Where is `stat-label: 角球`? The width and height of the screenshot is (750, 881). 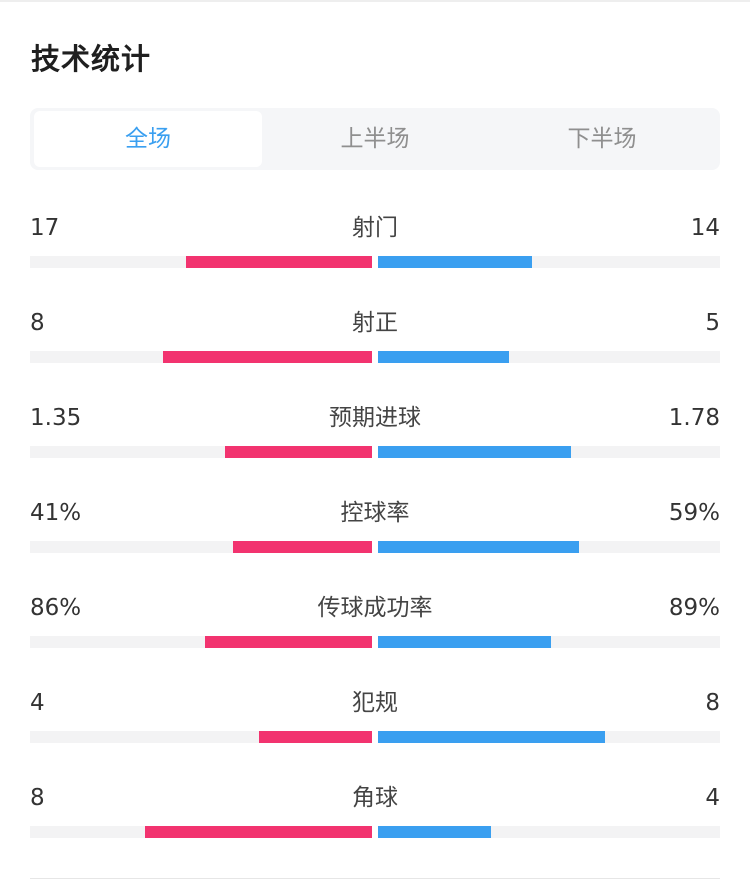 stat-label: 角球 is located at coordinates (375, 798).